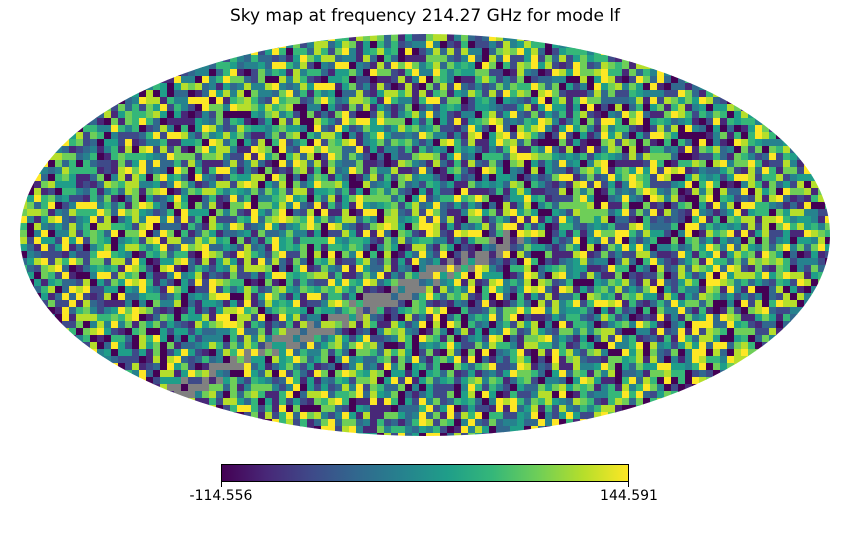 Image resolution: width=850 pixels, height=540 pixels. I want to click on colorbar-max-tick, so click(628, 484).